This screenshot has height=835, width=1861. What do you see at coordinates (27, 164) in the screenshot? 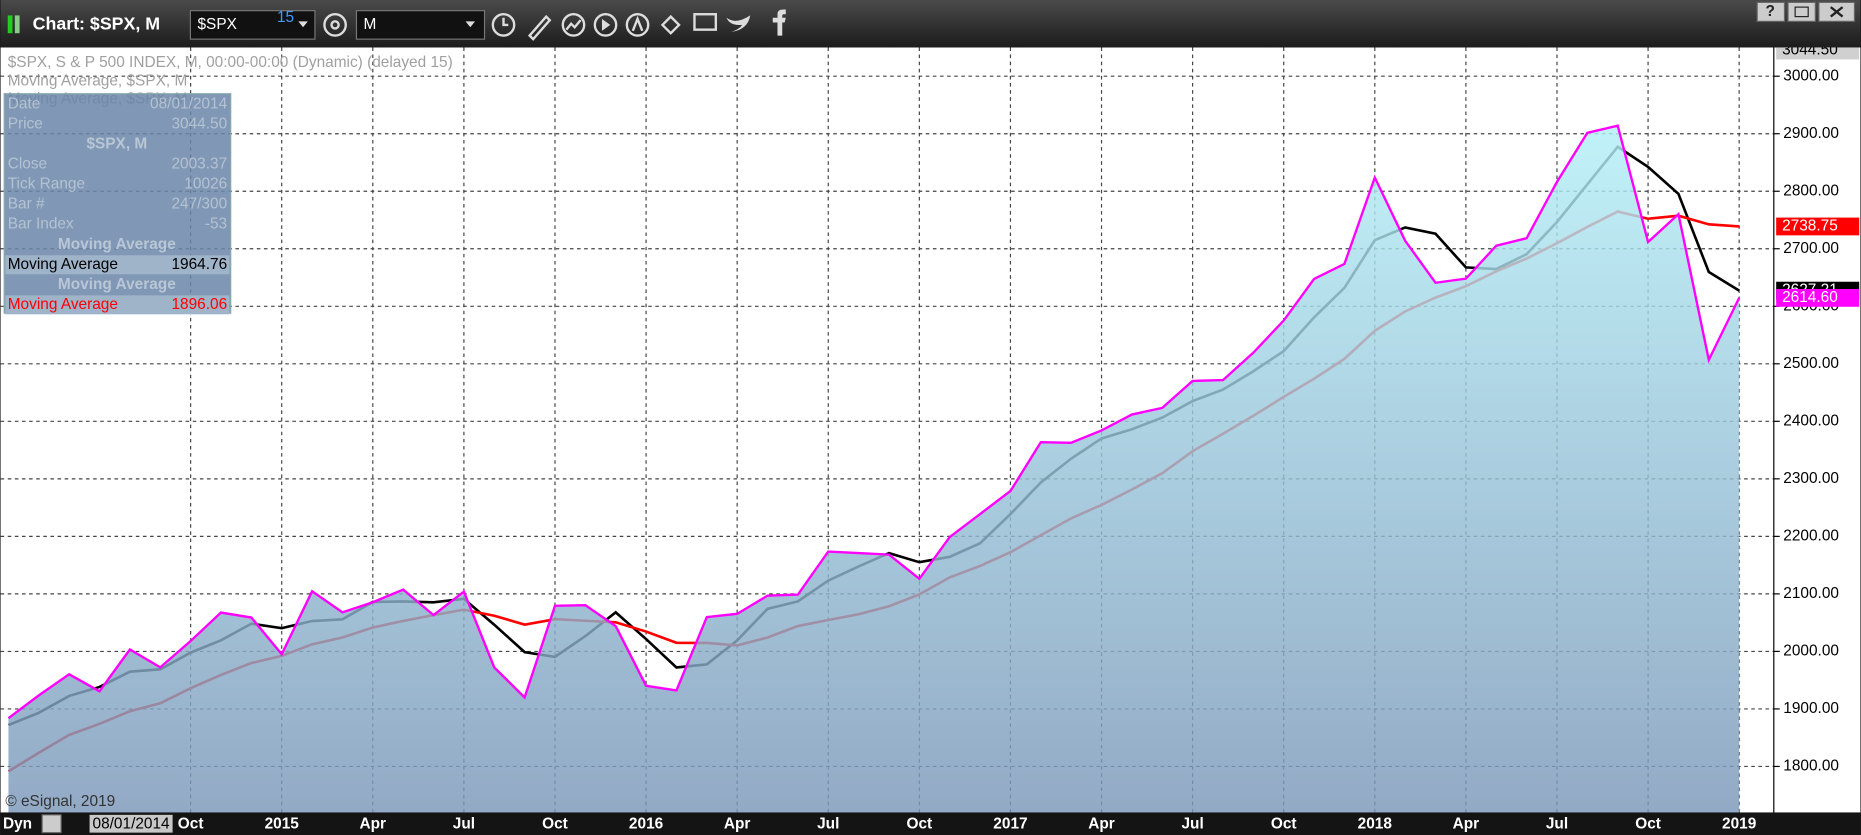
I see `data-window-label: Close` at bounding box center [27, 164].